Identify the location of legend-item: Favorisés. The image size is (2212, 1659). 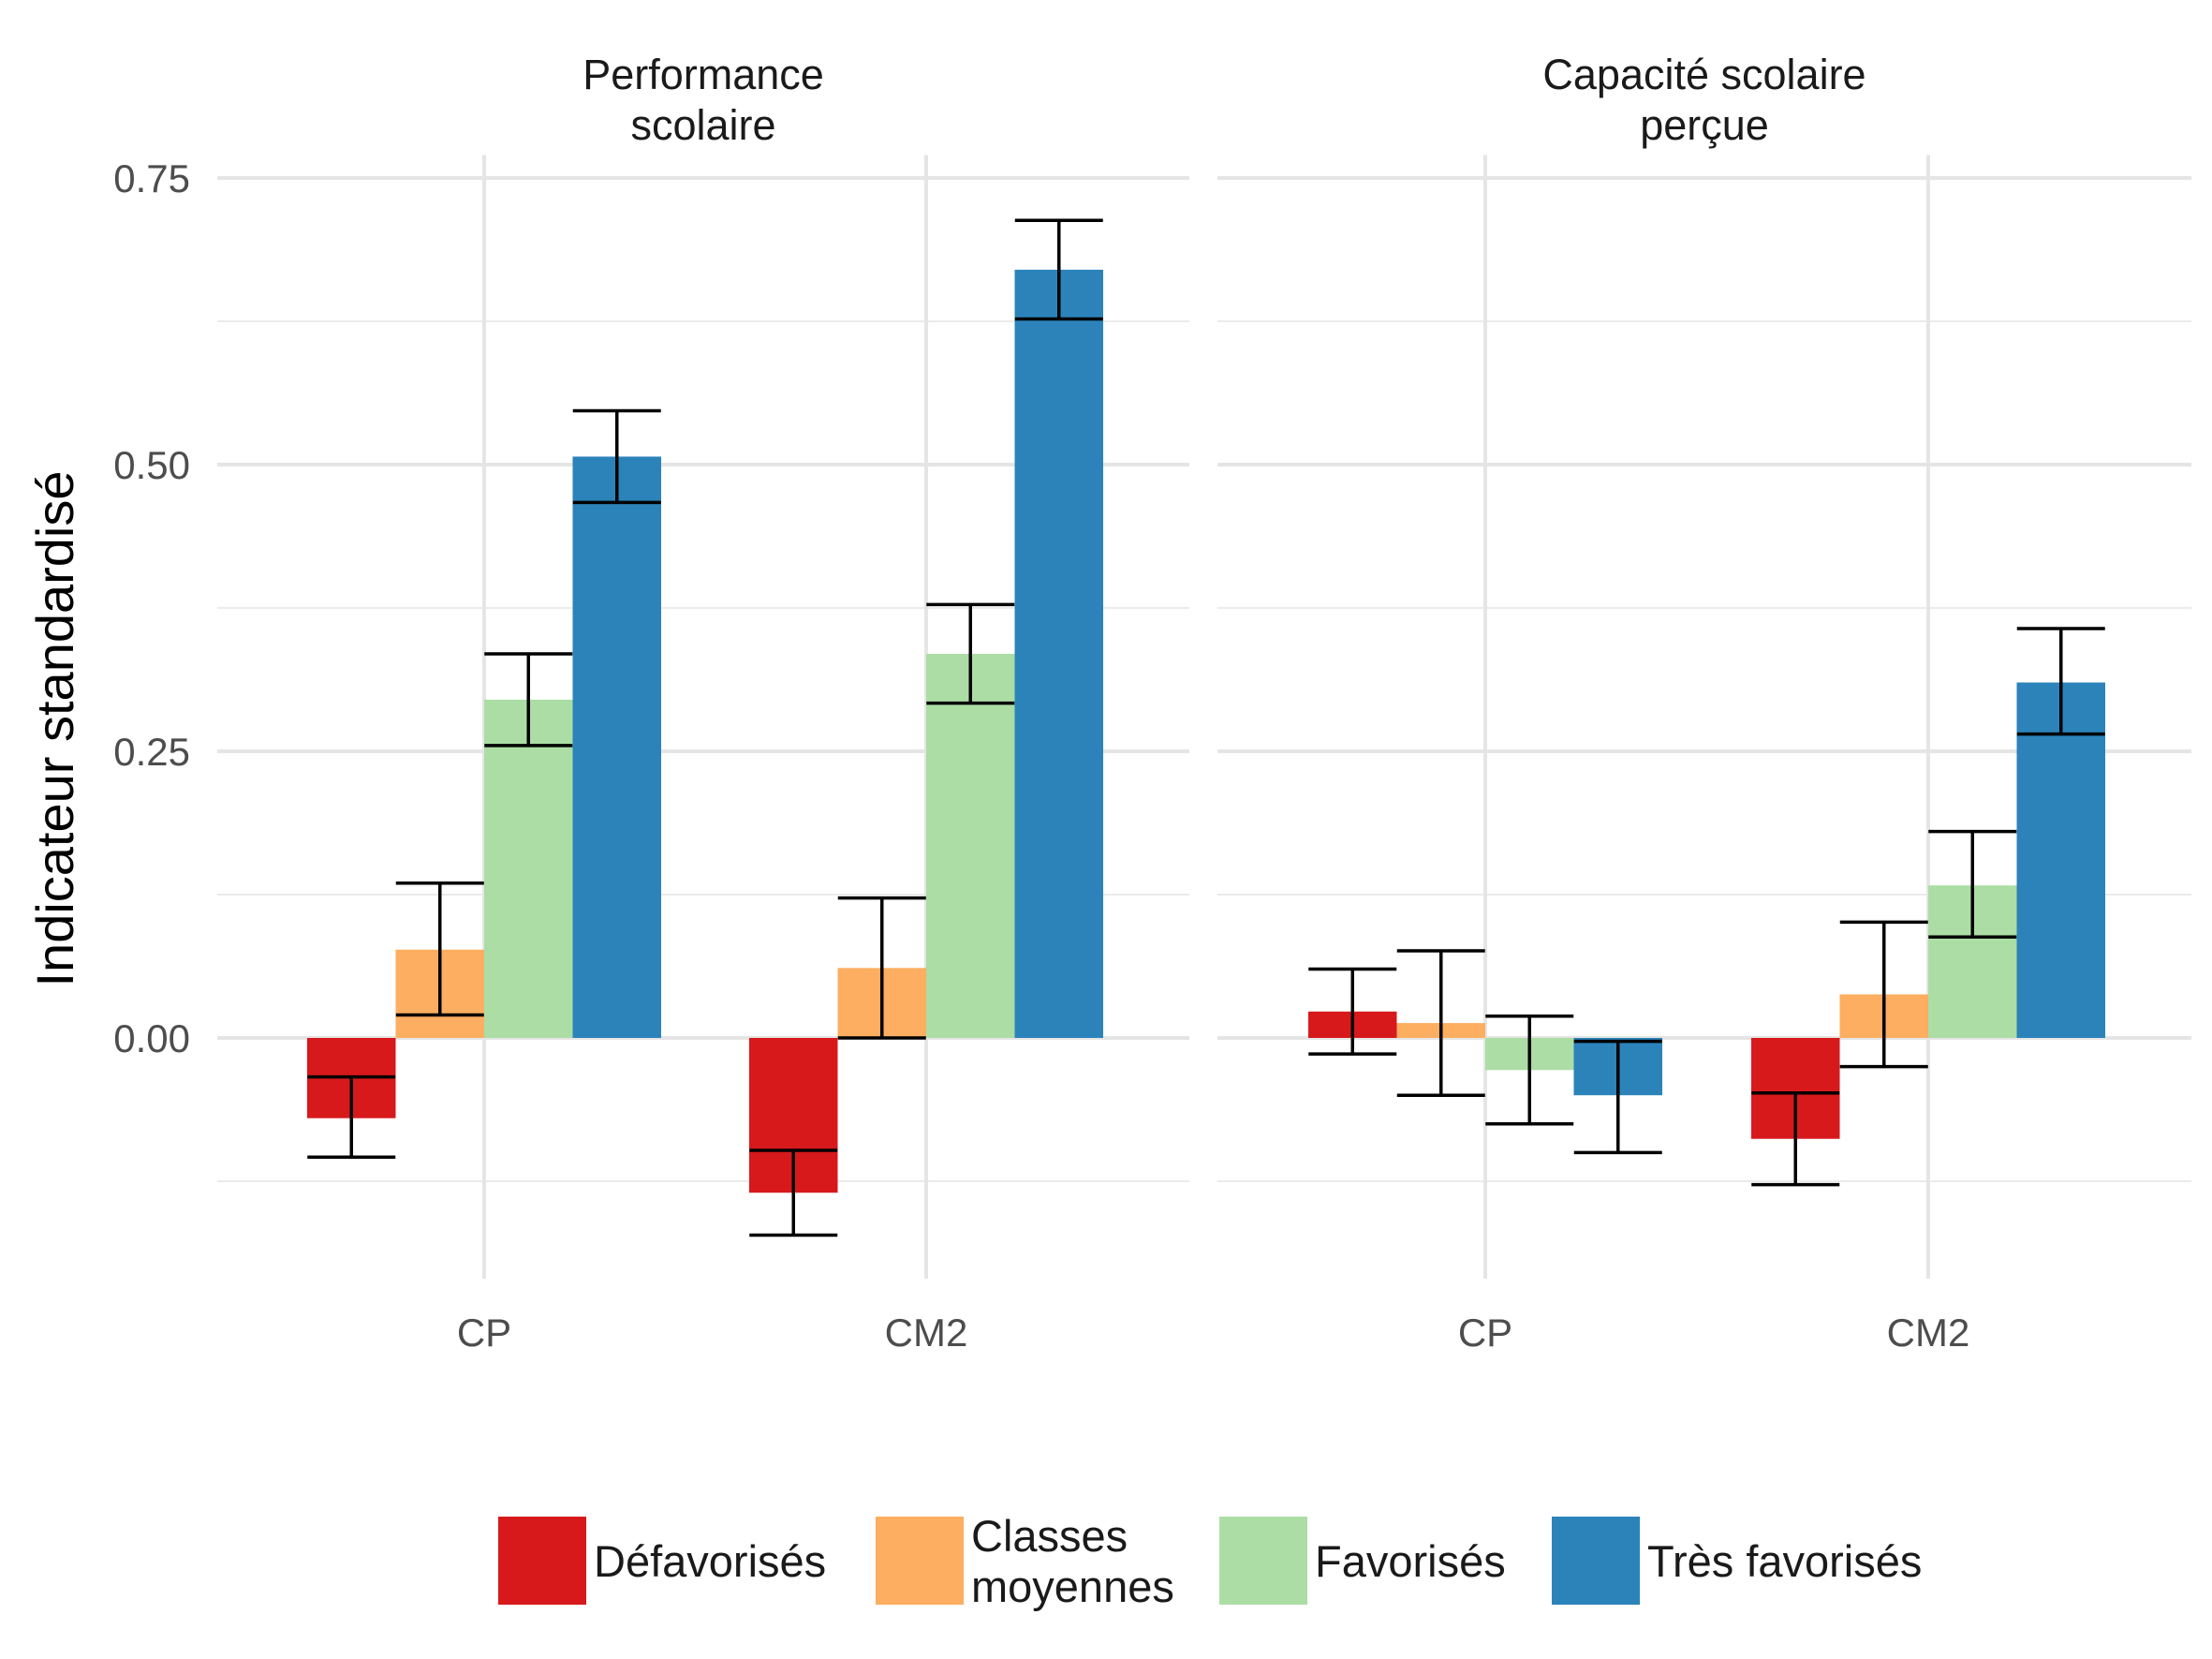
(1363, 1561).